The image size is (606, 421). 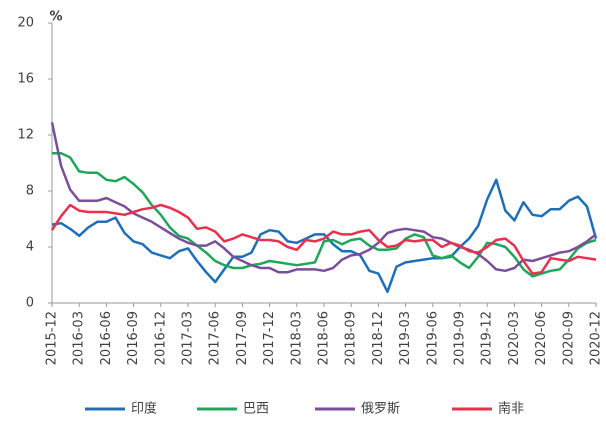 What do you see at coordinates (487, 338) in the screenshot?
I see `x-tick-label: 2019-12` at bounding box center [487, 338].